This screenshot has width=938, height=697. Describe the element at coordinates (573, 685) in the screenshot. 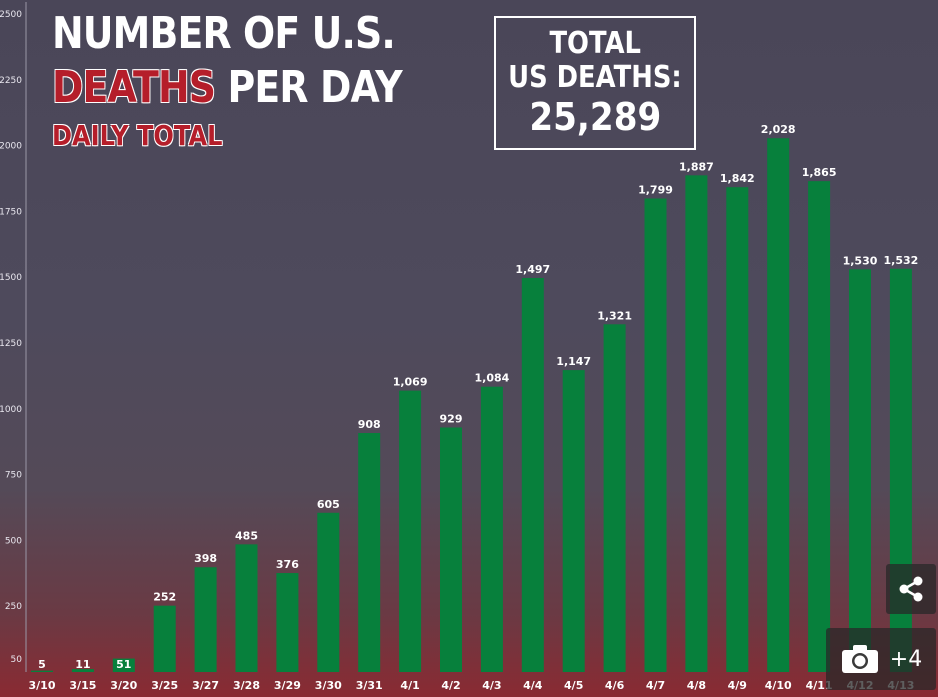

I see `x-tick-label: 4/5` at that location.